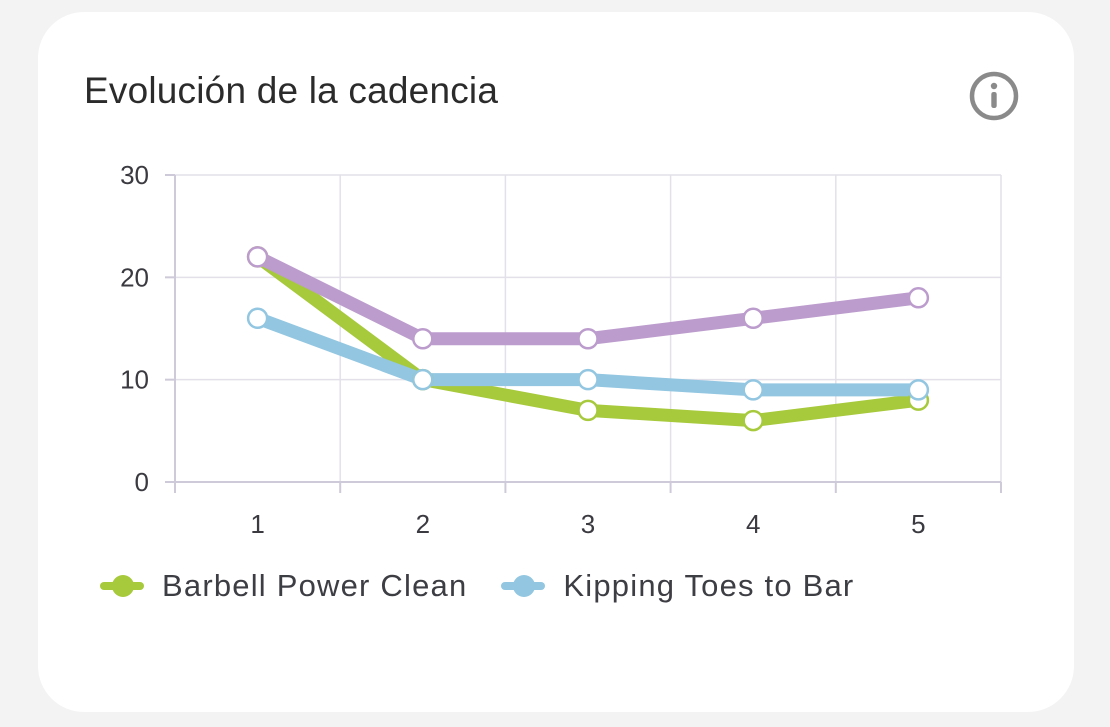 The image size is (1110, 727). Describe the element at coordinates (134, 380) in the screenshot. I see `y-tick-label: 10` at that location.